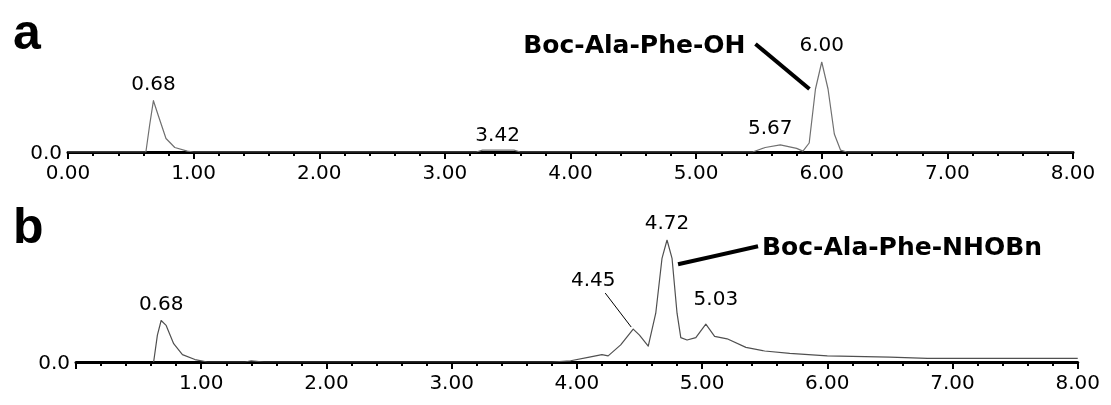  Describe the element at coordinates (28, 226) in the screenshot. I see `chart-title: b` at that location.